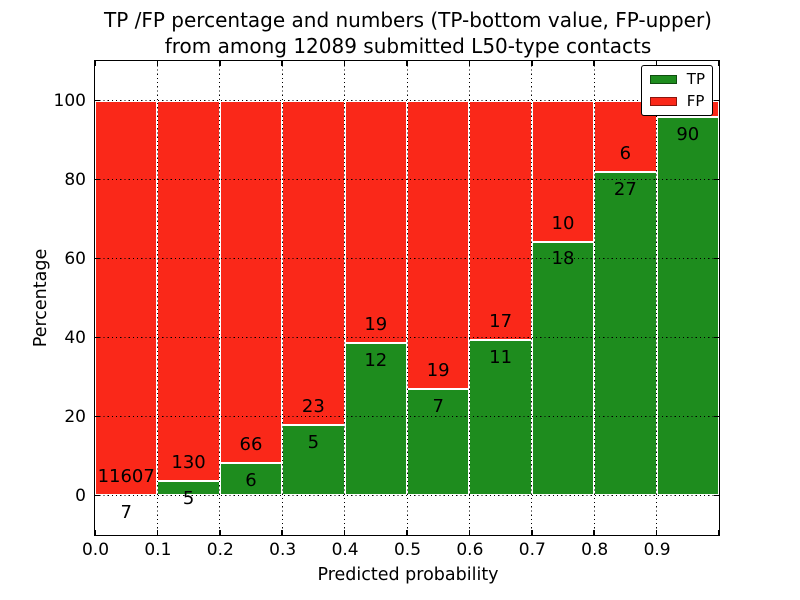 The image size is (800, 600). Describe the element at coordinates (501, 322) in the screenshot. I see `fp-count-label: 17` at that location.